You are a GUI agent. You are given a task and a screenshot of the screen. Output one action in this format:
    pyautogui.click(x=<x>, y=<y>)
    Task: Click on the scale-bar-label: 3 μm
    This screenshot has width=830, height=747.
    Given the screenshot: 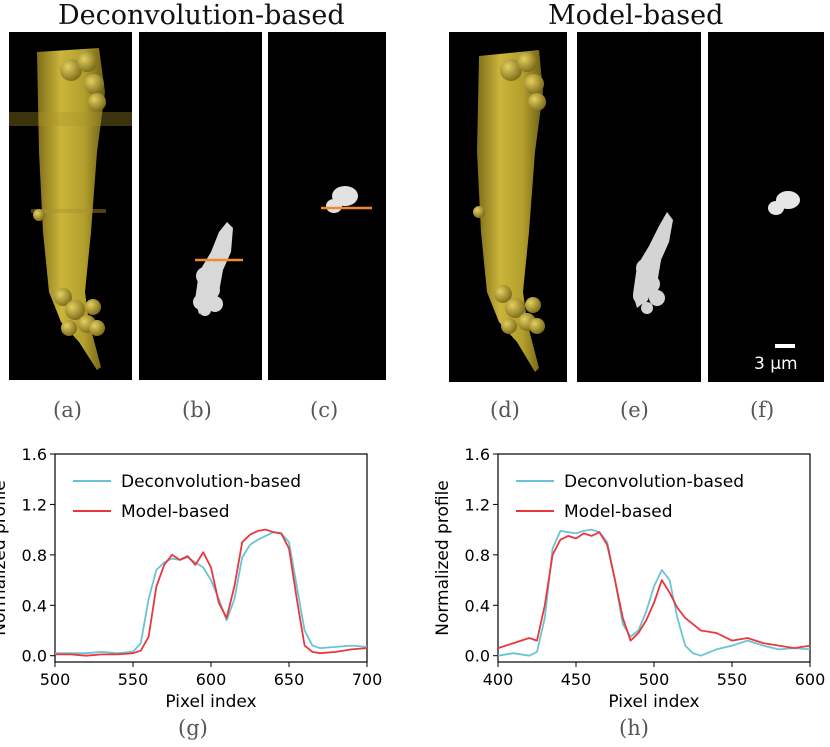 What is the action you would take?
    pyautogui.click(x=776, y=364)
    